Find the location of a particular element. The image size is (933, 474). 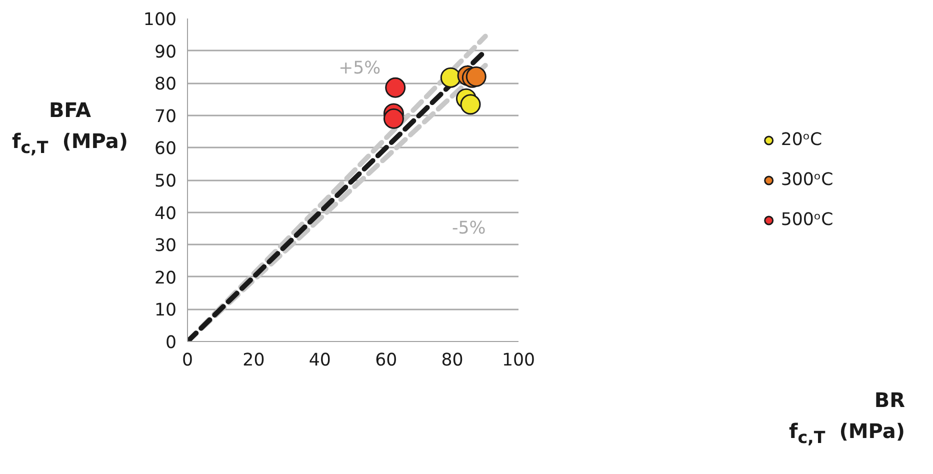

legend-label: 20ᵒC is located at coordinates (801, 140).